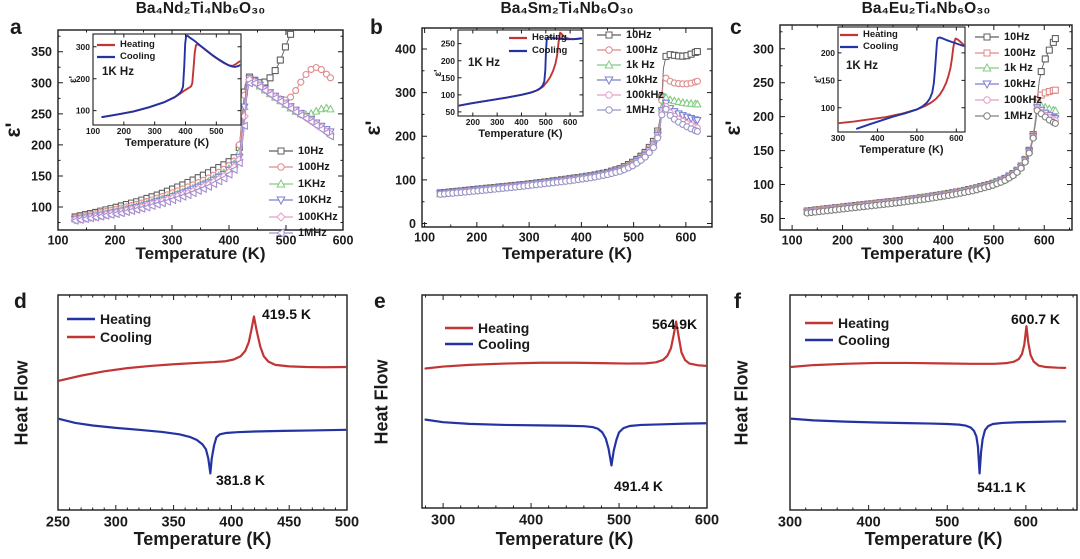 The image size is (1080, 559). Describe the element at coordinates (373, 127) in the screenshot. I see `panel-b-y-axis-label: ε'` at that location.